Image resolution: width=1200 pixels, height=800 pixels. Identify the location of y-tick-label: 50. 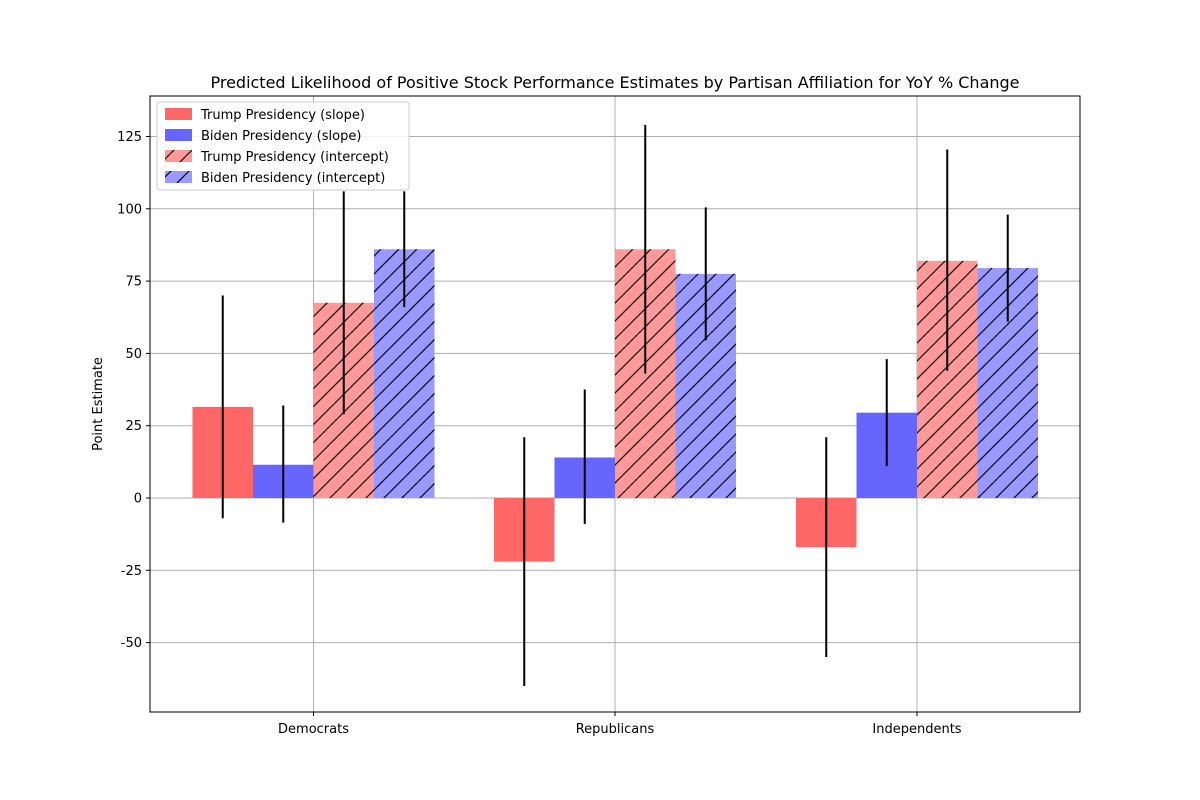
(133, 354).